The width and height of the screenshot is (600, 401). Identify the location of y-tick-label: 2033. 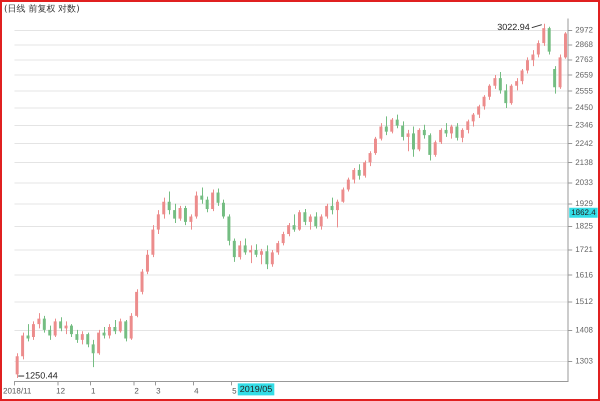
(584, 183).